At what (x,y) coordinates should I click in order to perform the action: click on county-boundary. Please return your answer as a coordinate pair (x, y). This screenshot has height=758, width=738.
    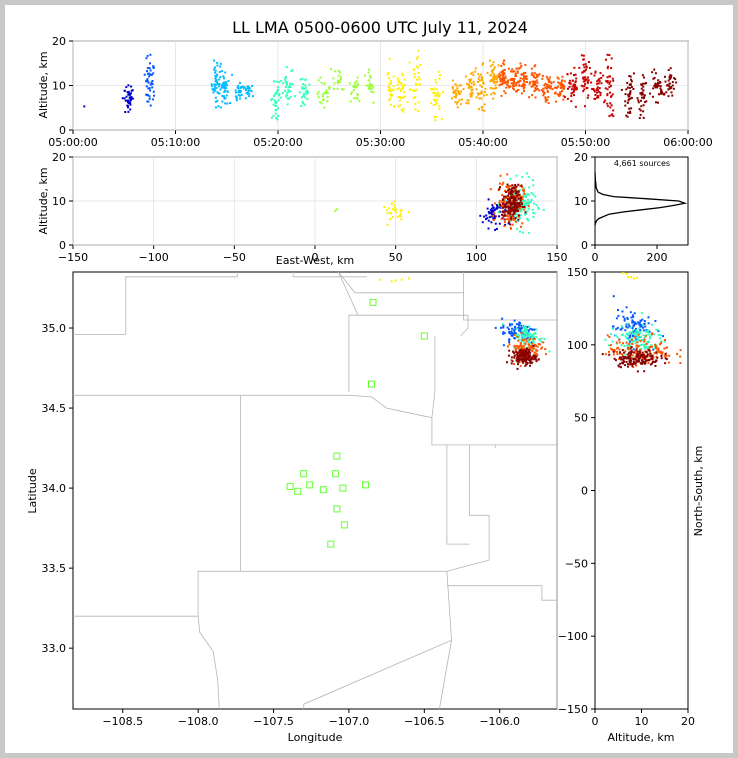
    Looking at the image, I should click on (403, 304).